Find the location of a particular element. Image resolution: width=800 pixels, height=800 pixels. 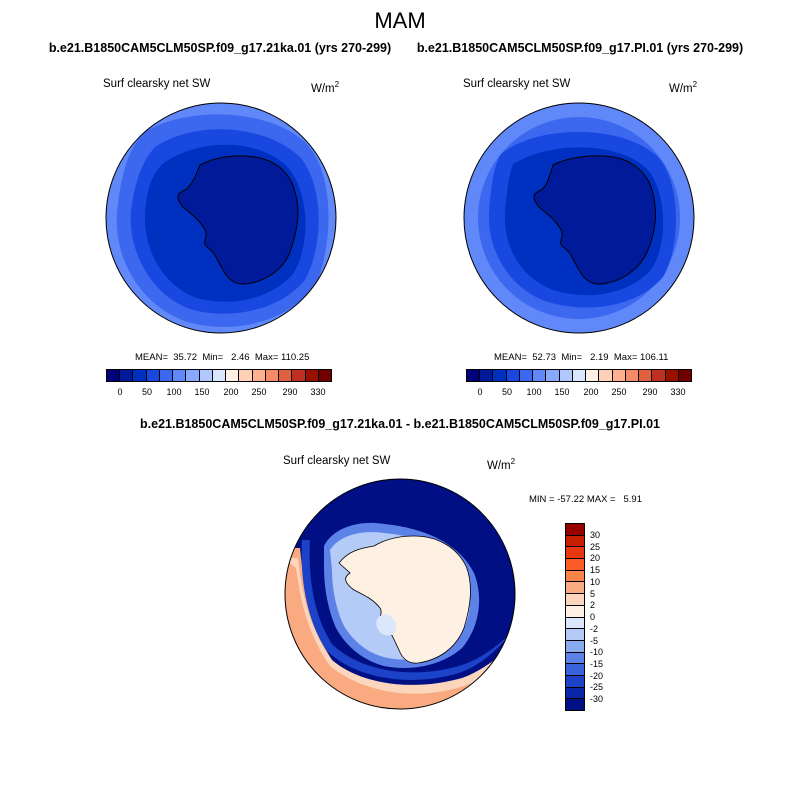

diff-tick-label: -5 is located at coordinates (594, 641).